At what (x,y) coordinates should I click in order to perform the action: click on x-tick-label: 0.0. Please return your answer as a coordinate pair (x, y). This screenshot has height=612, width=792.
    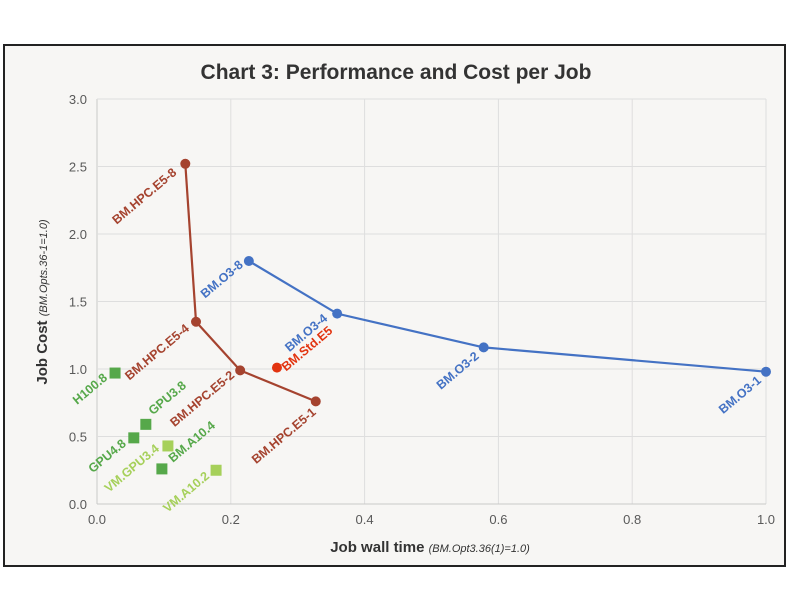
    Looking at the image, I should click on (97, 519).